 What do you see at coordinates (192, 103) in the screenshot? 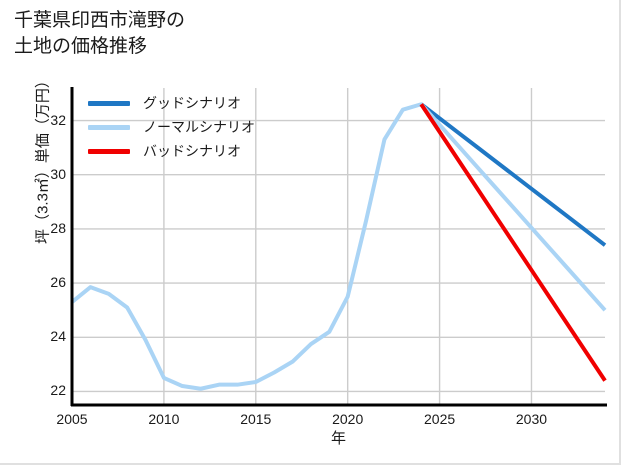
I see `legend-item-label: グッドシナリオ` at bounding box center [192, 103].